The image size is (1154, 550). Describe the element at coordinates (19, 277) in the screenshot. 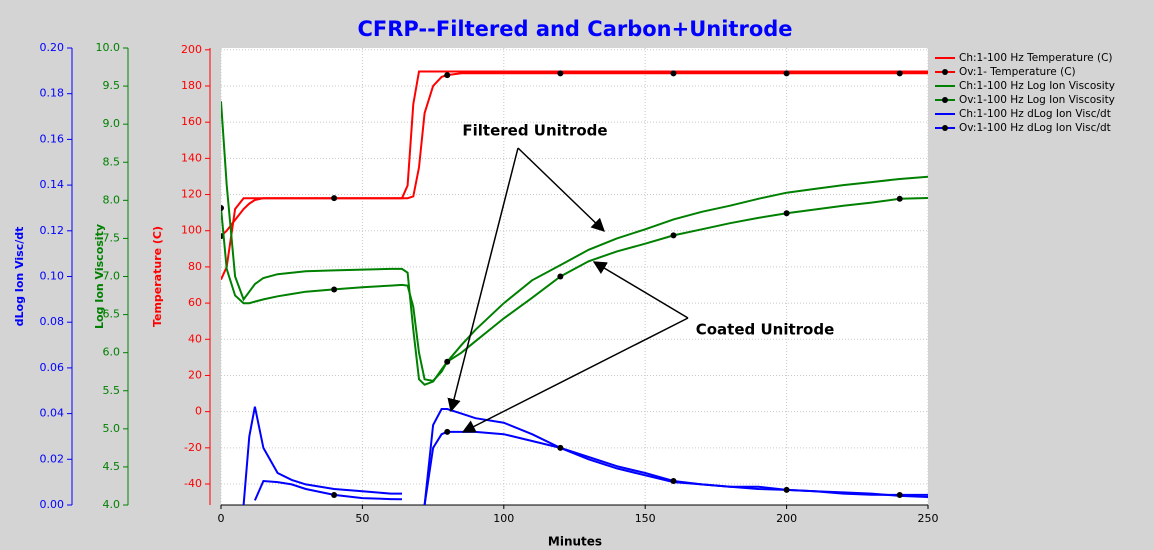

I see `y-axis-title: dLog Ion Visc/dt` at that location.